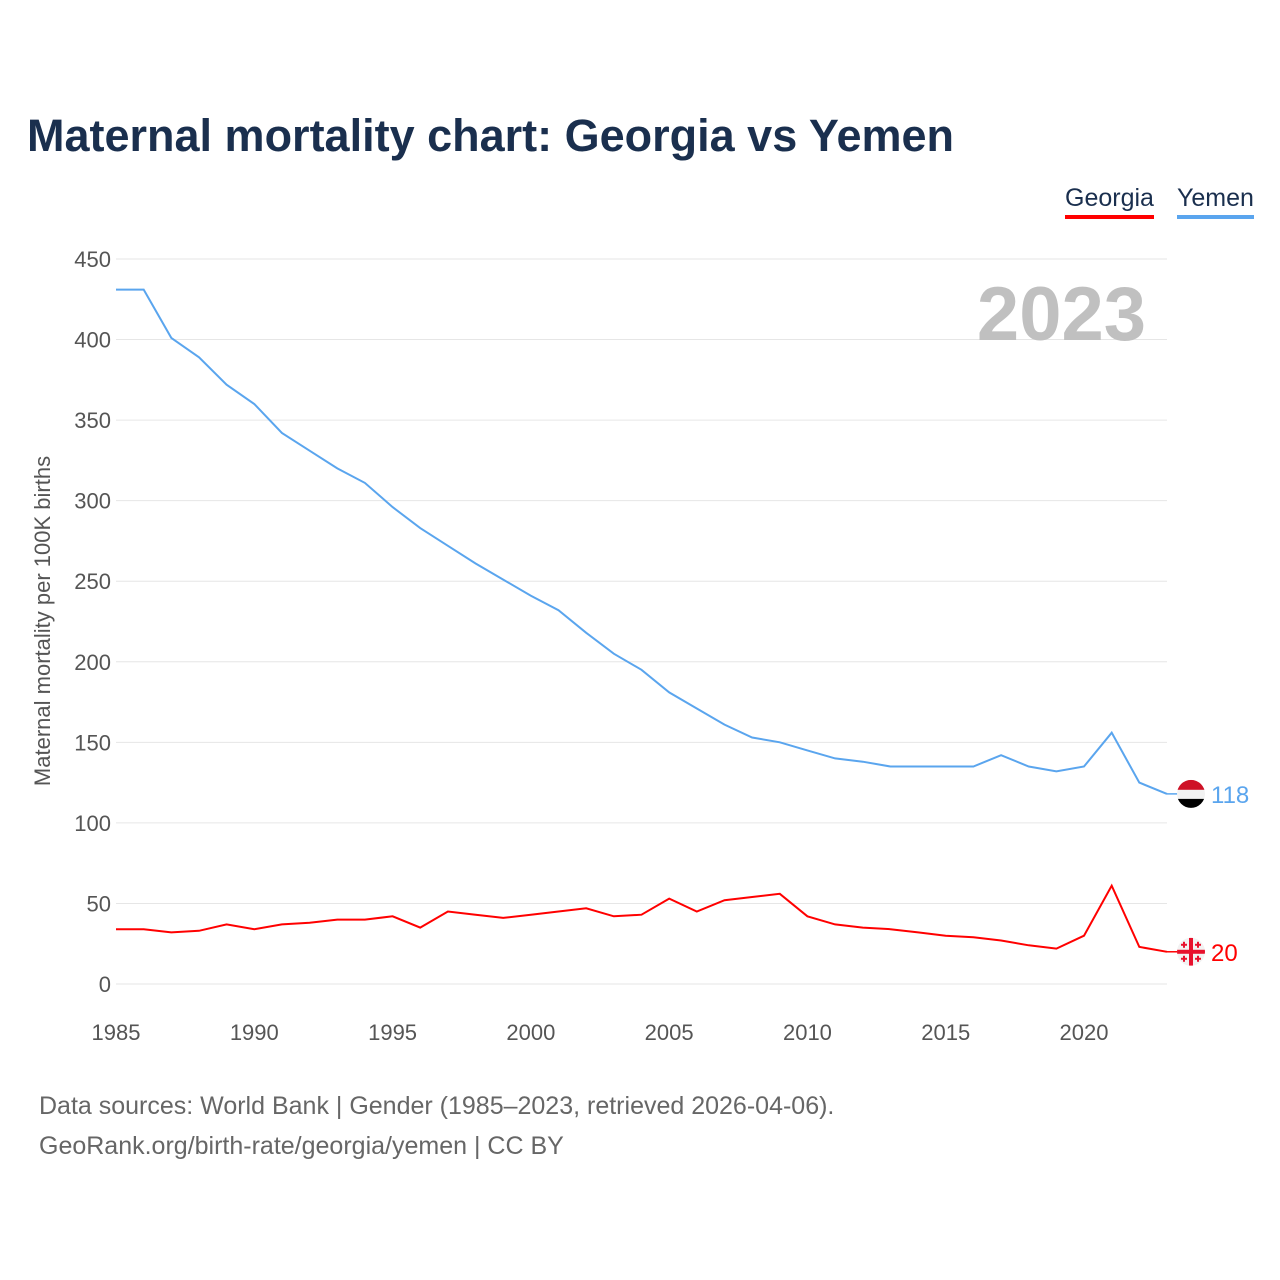  I want to click on x-tick-label: 1990, so click(254, 1032).